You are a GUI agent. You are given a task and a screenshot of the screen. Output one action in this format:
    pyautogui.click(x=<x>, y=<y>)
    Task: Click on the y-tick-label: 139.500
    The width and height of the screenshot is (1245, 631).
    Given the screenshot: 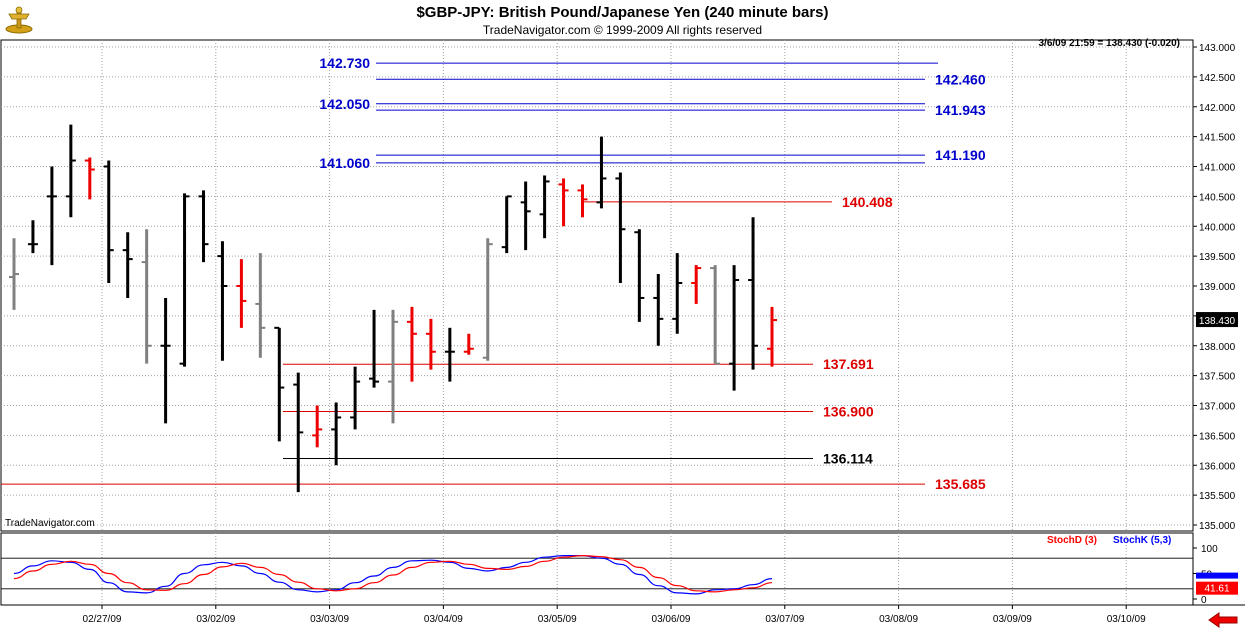 What is the action you would take?
    pyautogui.click(x=1217, y=257)
    